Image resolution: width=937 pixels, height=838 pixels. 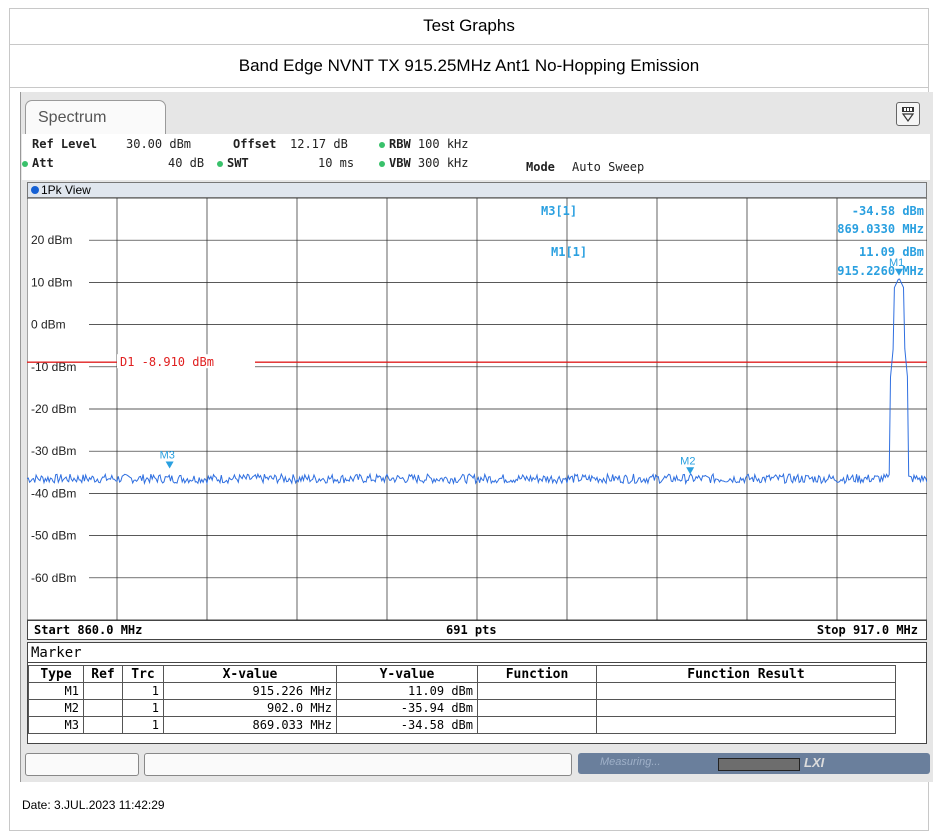 I want to click on marker-m3-label: M3, so click(x=167, y=456).